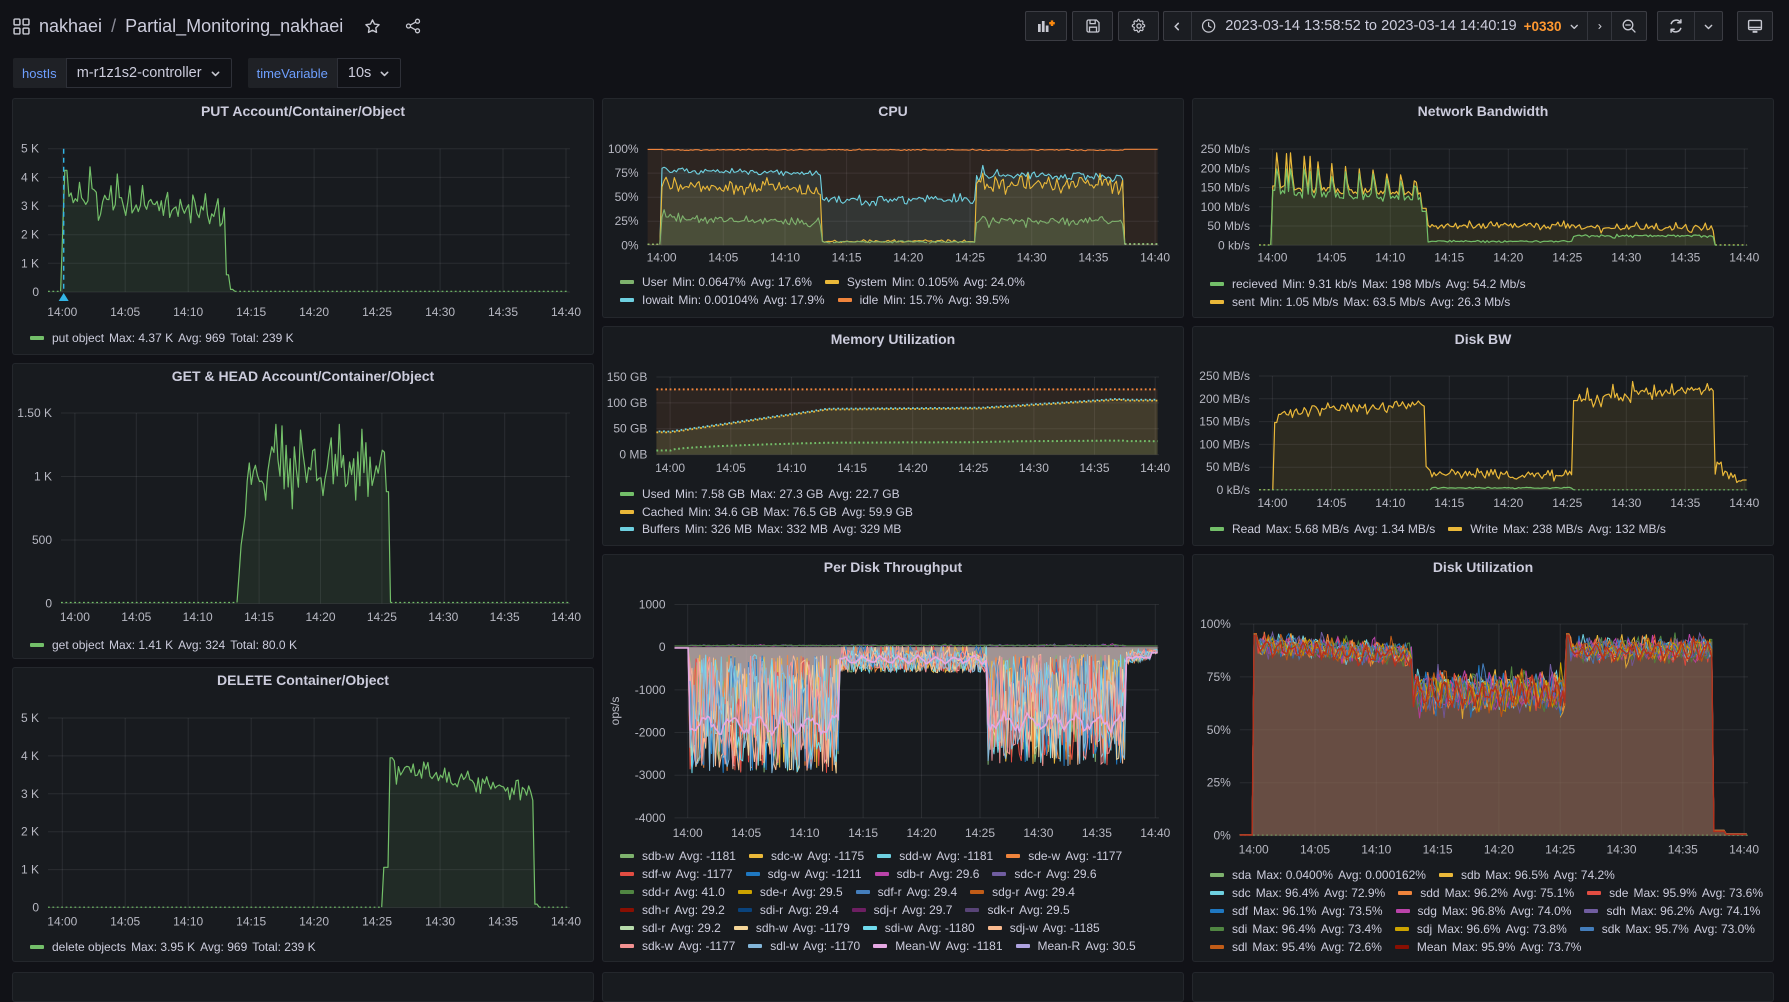 The image size is (1789, 1002). Describe the element at coordinates (1224, 422) in the screenshot. I see `svg-text: 150 MB/s` at that location.